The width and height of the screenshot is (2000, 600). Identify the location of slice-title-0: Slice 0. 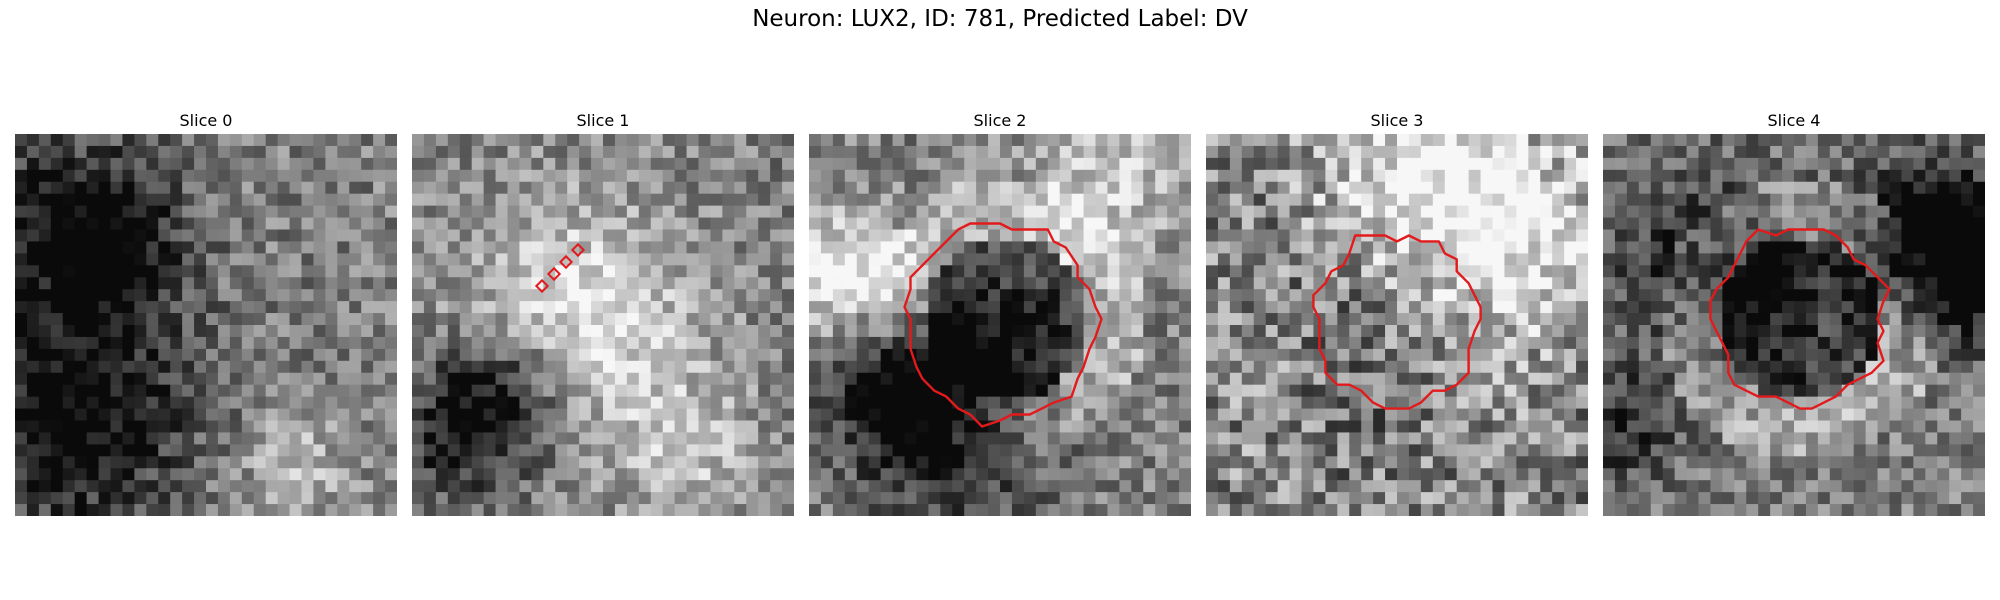
(206, 120).